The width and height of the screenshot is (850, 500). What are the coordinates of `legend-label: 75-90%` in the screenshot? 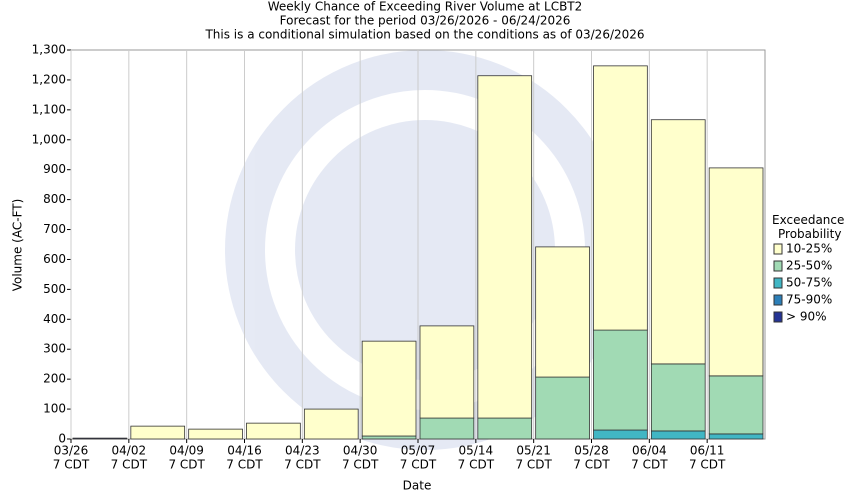 It's located at (809, 300).